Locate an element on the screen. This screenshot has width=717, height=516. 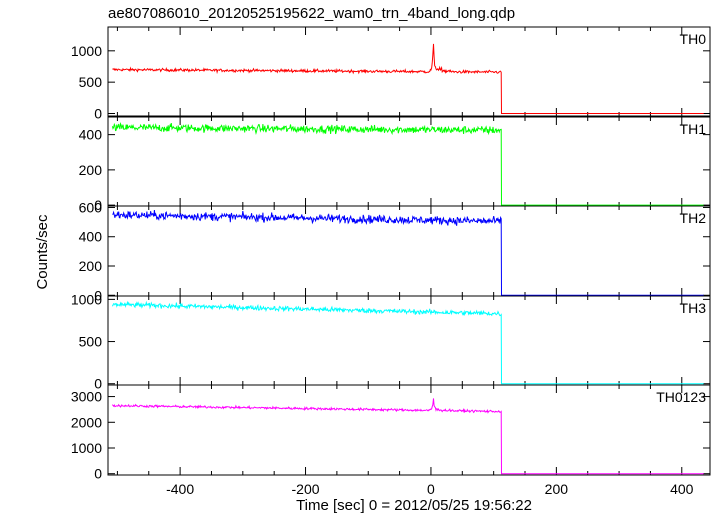
y-tick-label: 3000 is located at coordinates (86, 397).